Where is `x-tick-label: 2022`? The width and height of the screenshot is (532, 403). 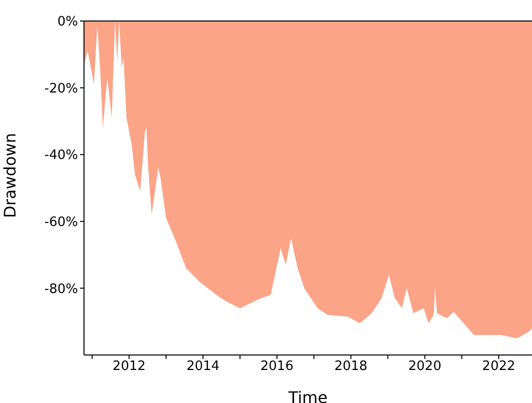
x-tick-label: 2022 is located at coordinates (499, 366).